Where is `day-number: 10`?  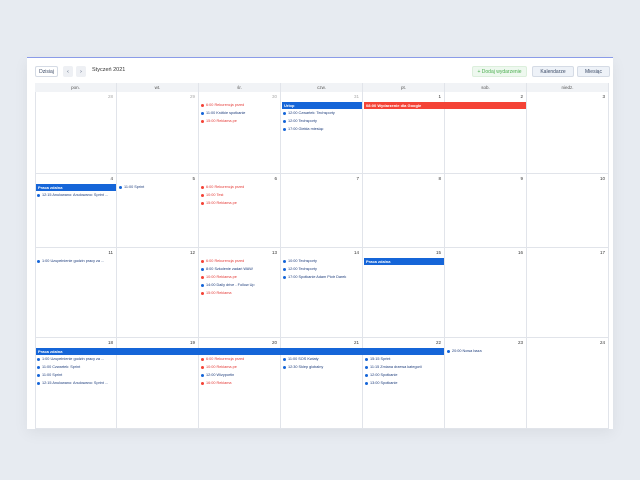 day-number: 10 is located at coordinates (602, 178).